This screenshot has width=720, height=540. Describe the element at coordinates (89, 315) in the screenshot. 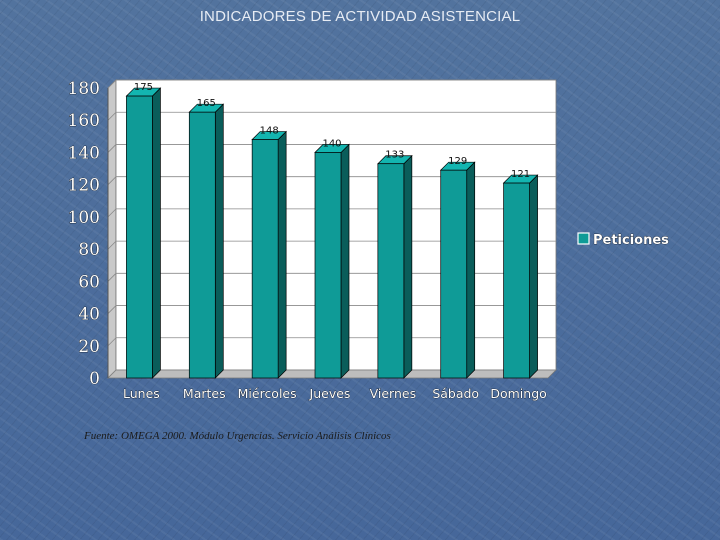

I see `y-tick-label: 40` at that location.